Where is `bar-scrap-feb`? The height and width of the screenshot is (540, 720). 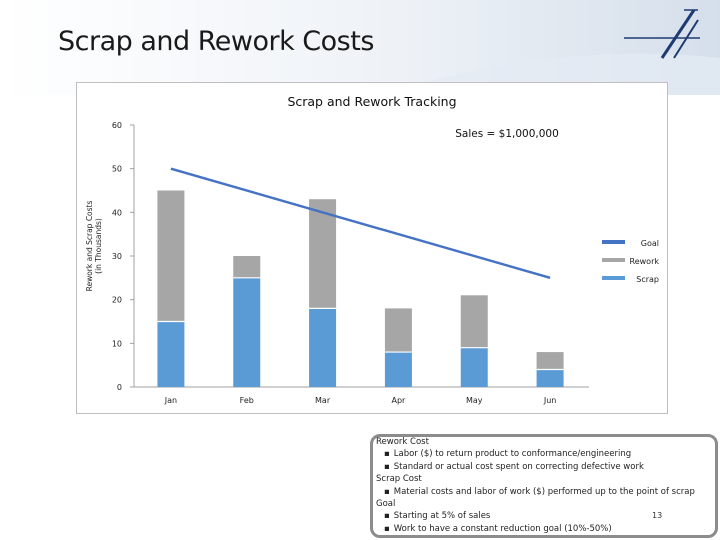
bar-scrap-feb is located at coordinates (247, 332).